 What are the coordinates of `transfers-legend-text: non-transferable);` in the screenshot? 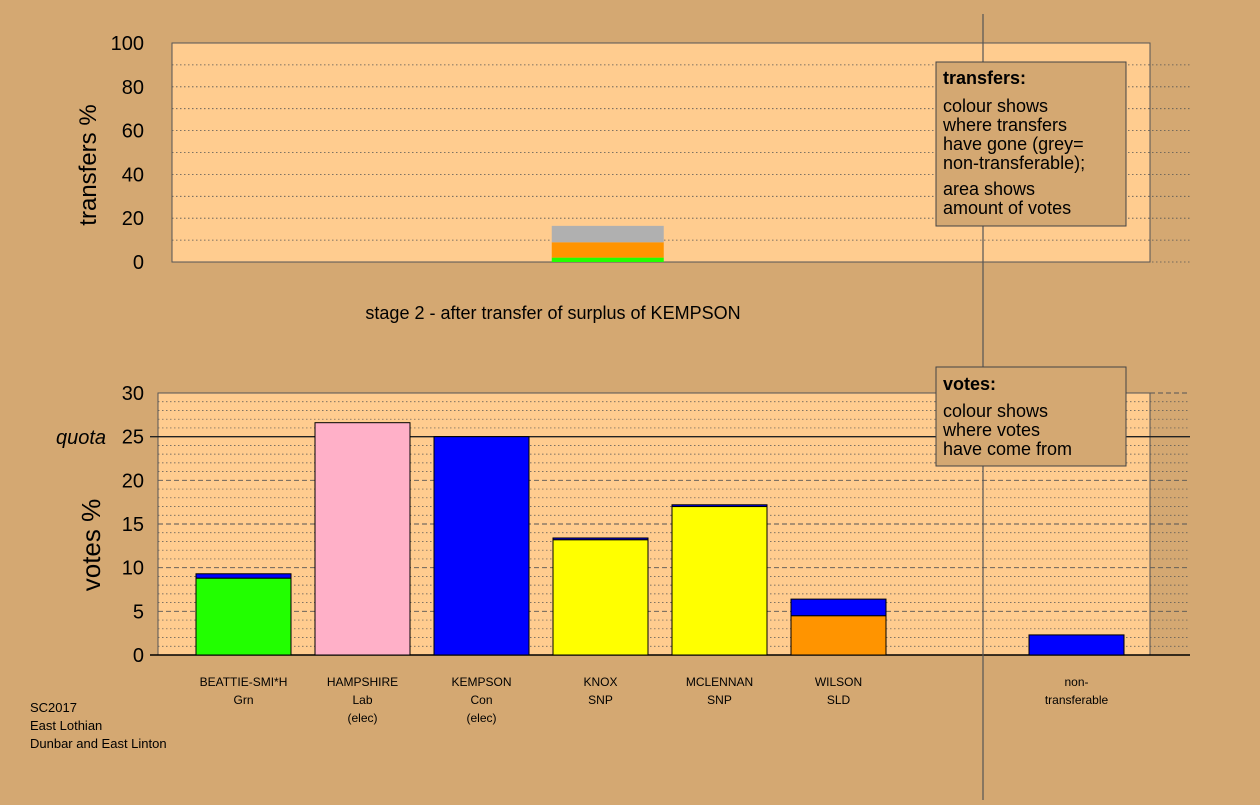 It's located at (1014, 163).